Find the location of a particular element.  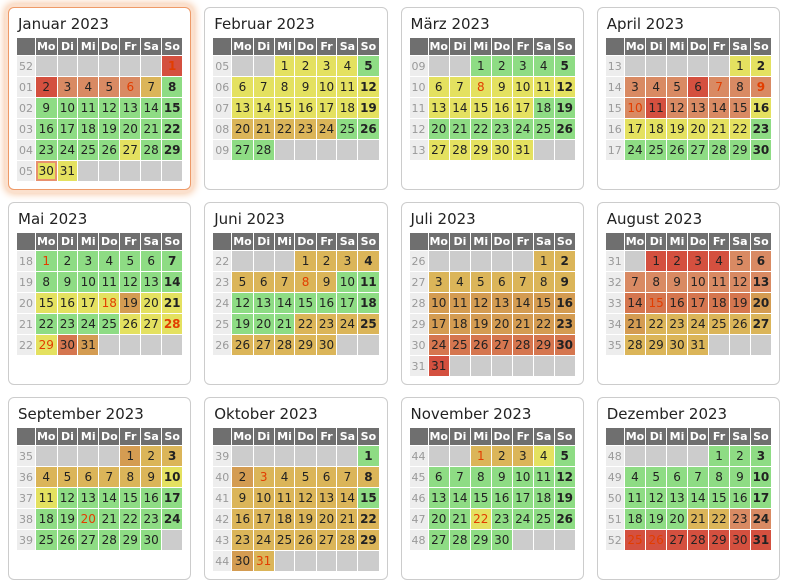

day-cell: 16 is located at coordinates (501, 498).